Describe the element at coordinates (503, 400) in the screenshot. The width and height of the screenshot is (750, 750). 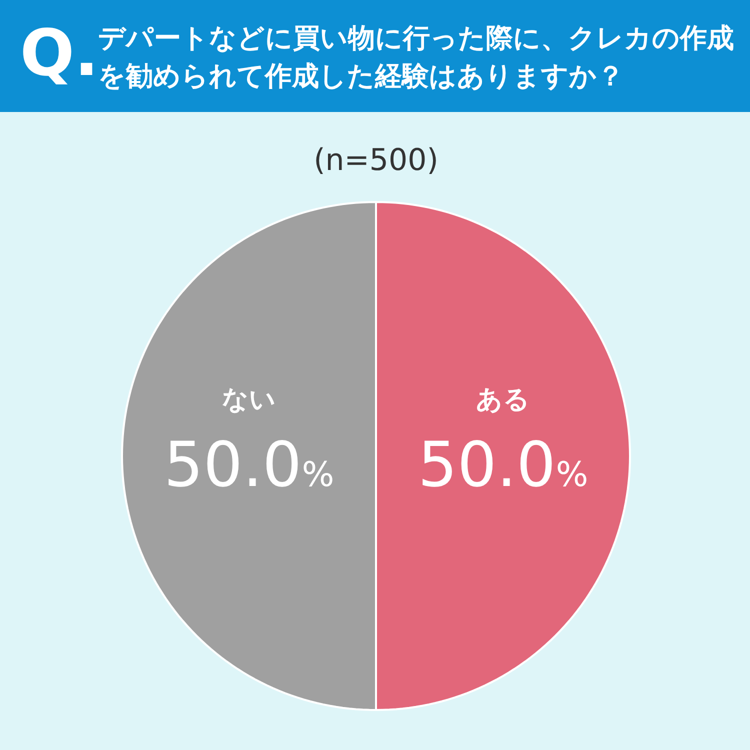
I see `slice-label: ある` at that location.